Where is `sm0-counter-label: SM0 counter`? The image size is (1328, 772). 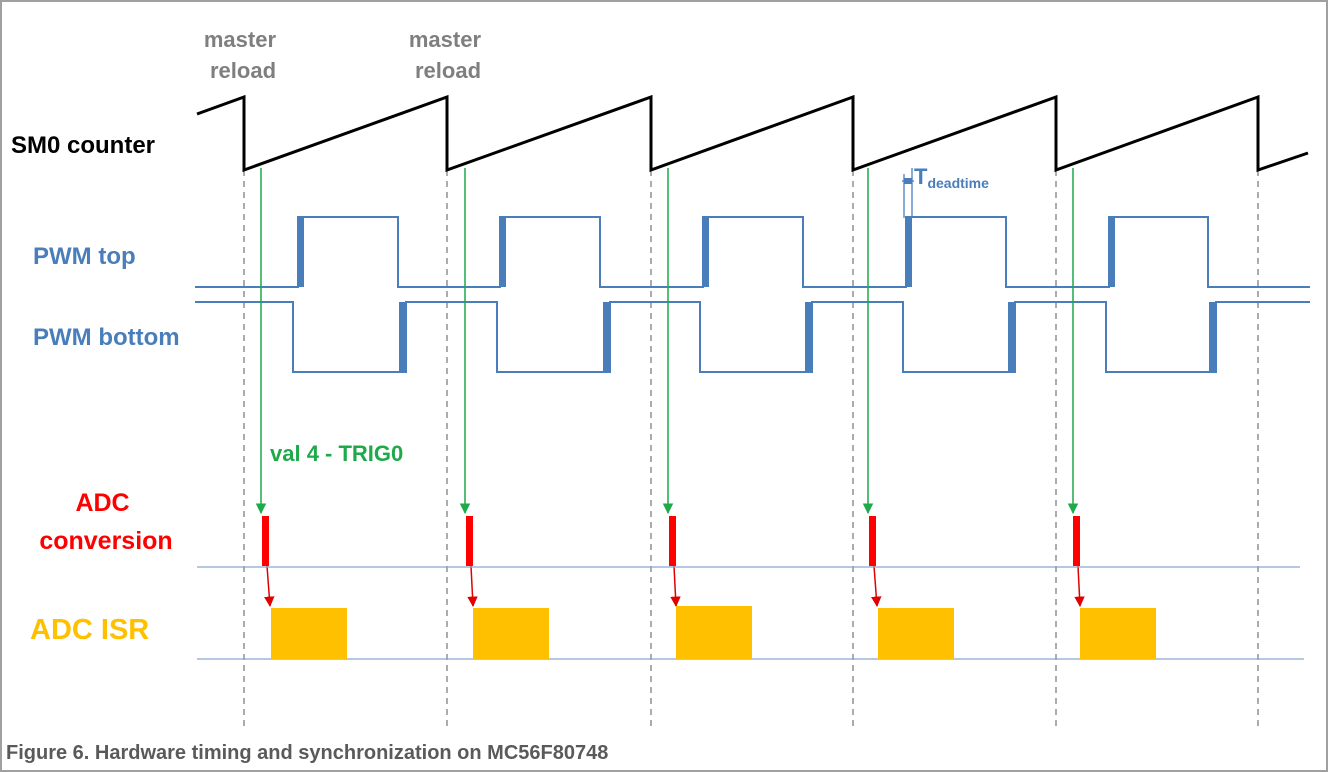 sm0-counter-label: SM0 counter is located at coordinates (83, 145).